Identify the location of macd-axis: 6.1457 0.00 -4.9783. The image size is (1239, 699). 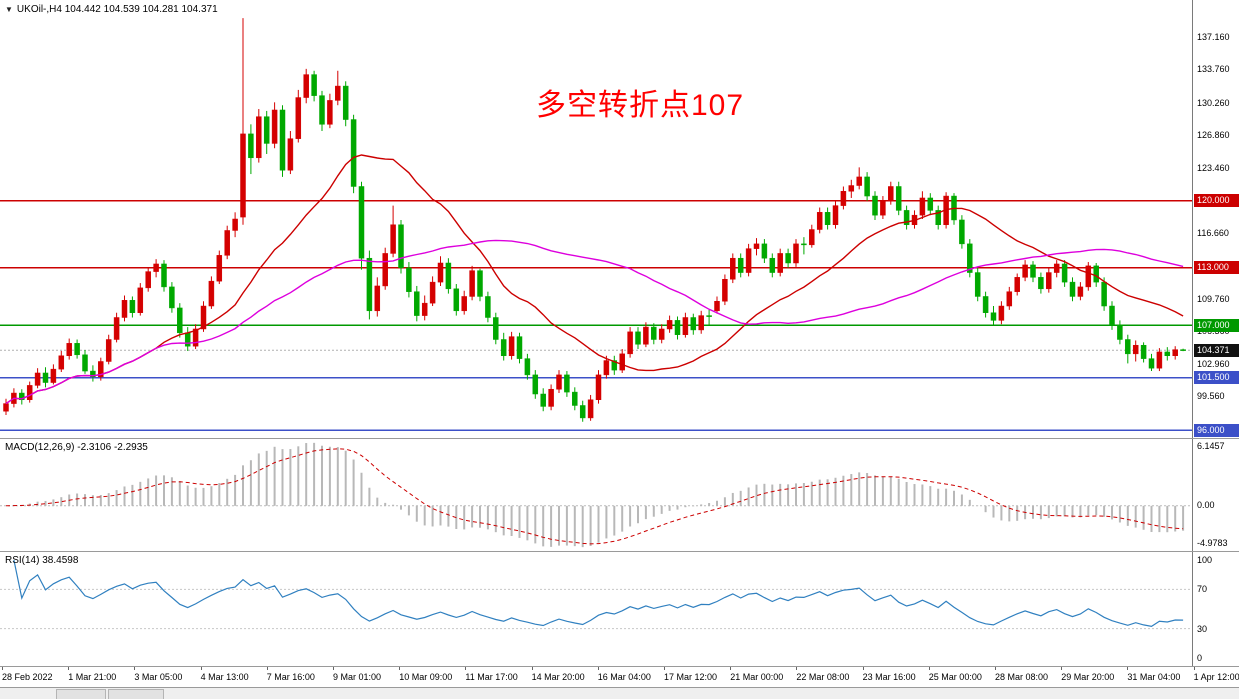
(1215, 495).